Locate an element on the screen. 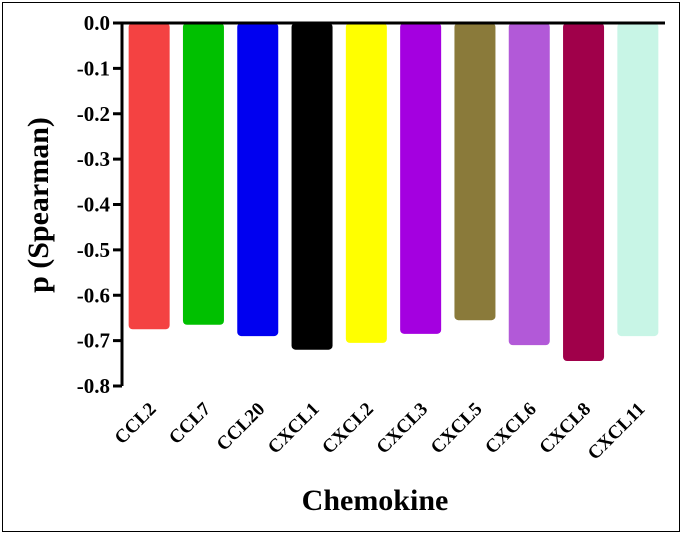  bar-cxcl6 is located at coordinates (529, 184).